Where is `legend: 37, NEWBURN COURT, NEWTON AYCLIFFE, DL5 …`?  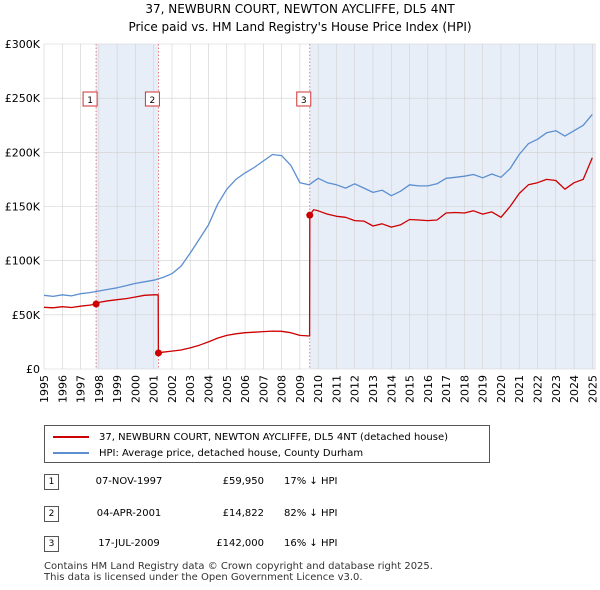
legend: 37, NEWBURN COURT, NEWTON AYCLIFFE, DL5 … is located at coordinates (267, 444).